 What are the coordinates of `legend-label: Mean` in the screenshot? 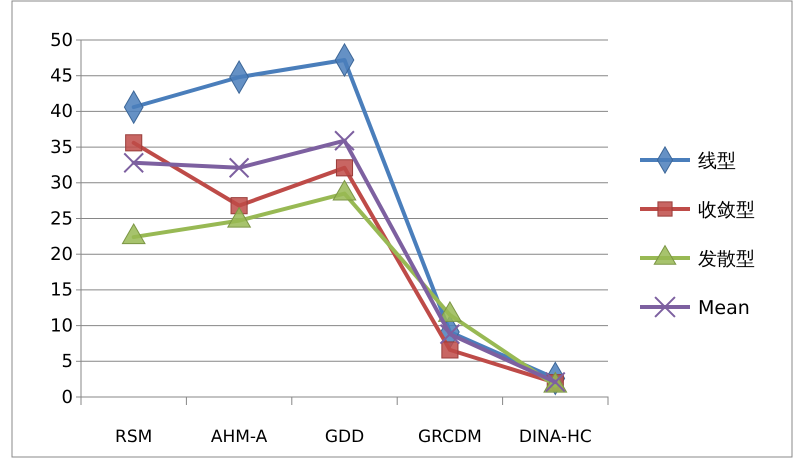 It's located at (724, 308).